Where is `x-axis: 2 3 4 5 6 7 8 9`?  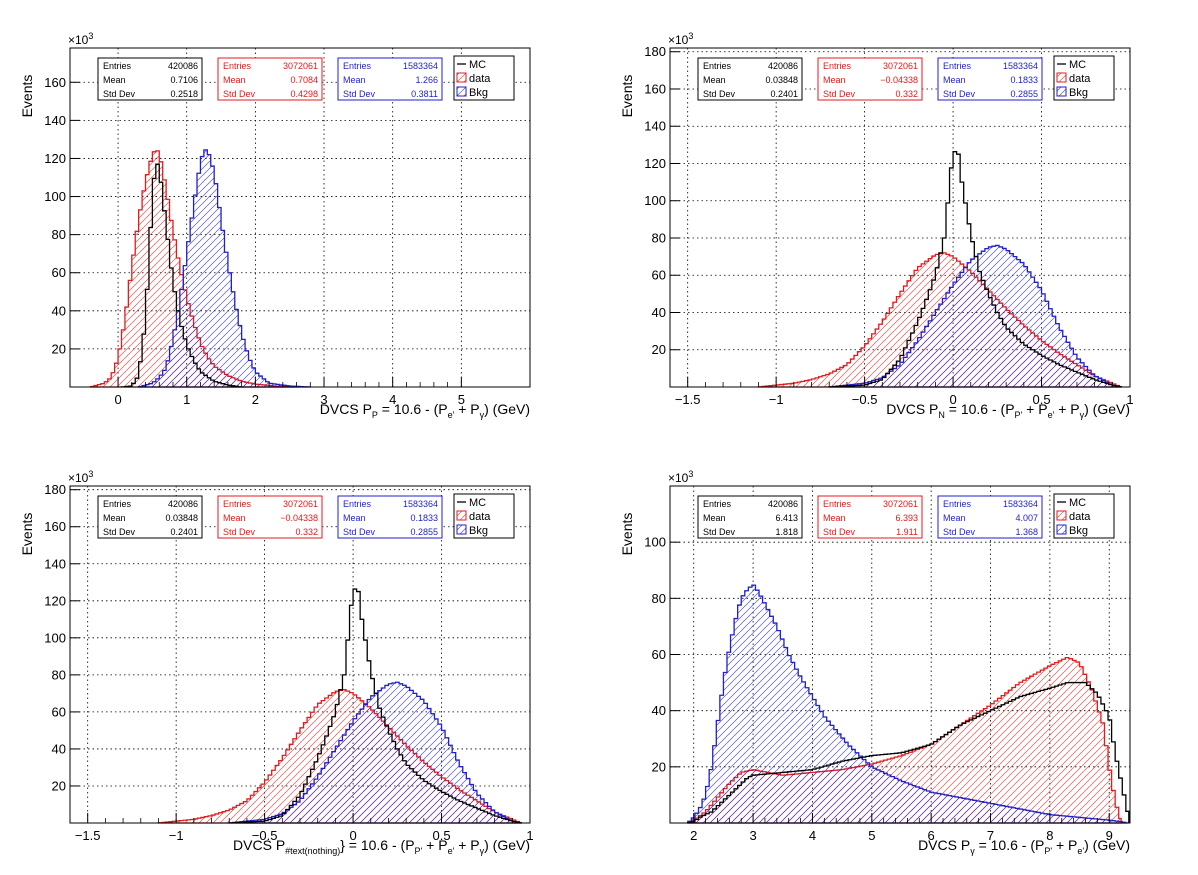
x-axis: 2 3 4 5 6 7 8 9 is located at coordinates (901, 828).